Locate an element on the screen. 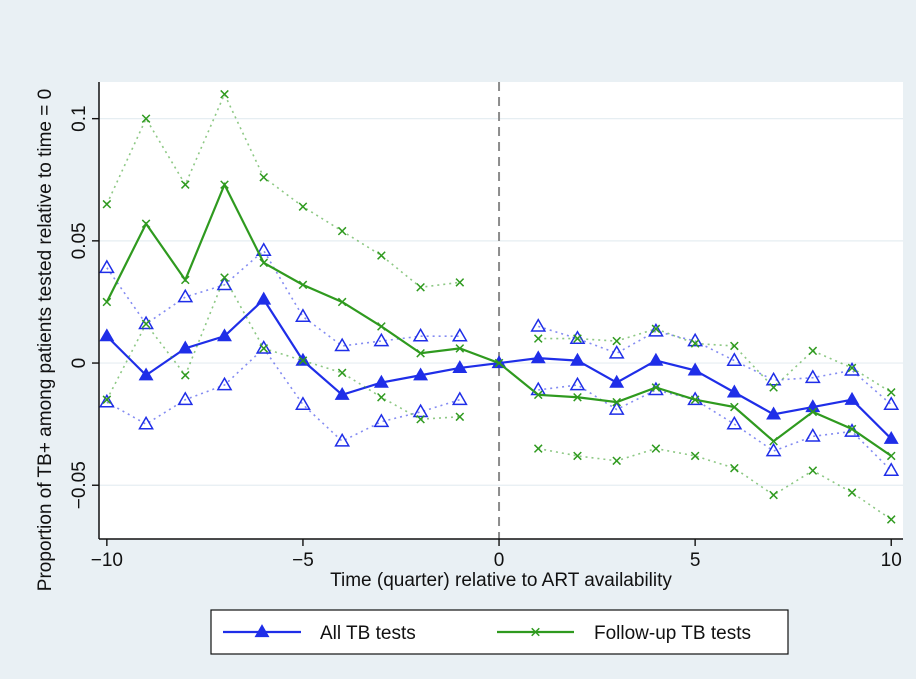  legend-item-1: Follow-up TB tests is located at coordinates (624, 633).